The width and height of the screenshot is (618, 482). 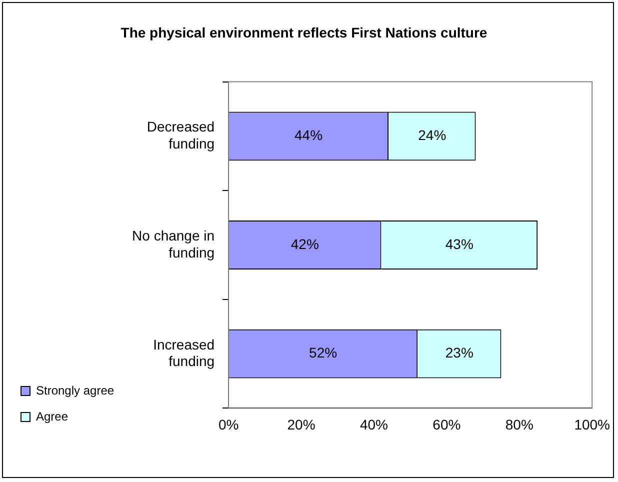 I want to click on y-tick-label: Increased funding, so click(x=184, y=353).